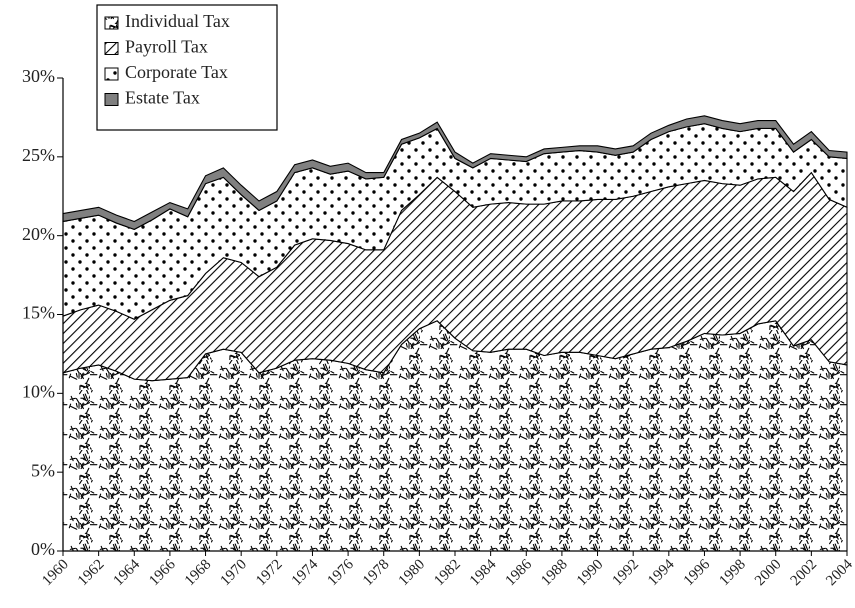 The height and width of the screenshot is (608, 855). I want to click on legend-label: Estate Tax, so click(162, 98).